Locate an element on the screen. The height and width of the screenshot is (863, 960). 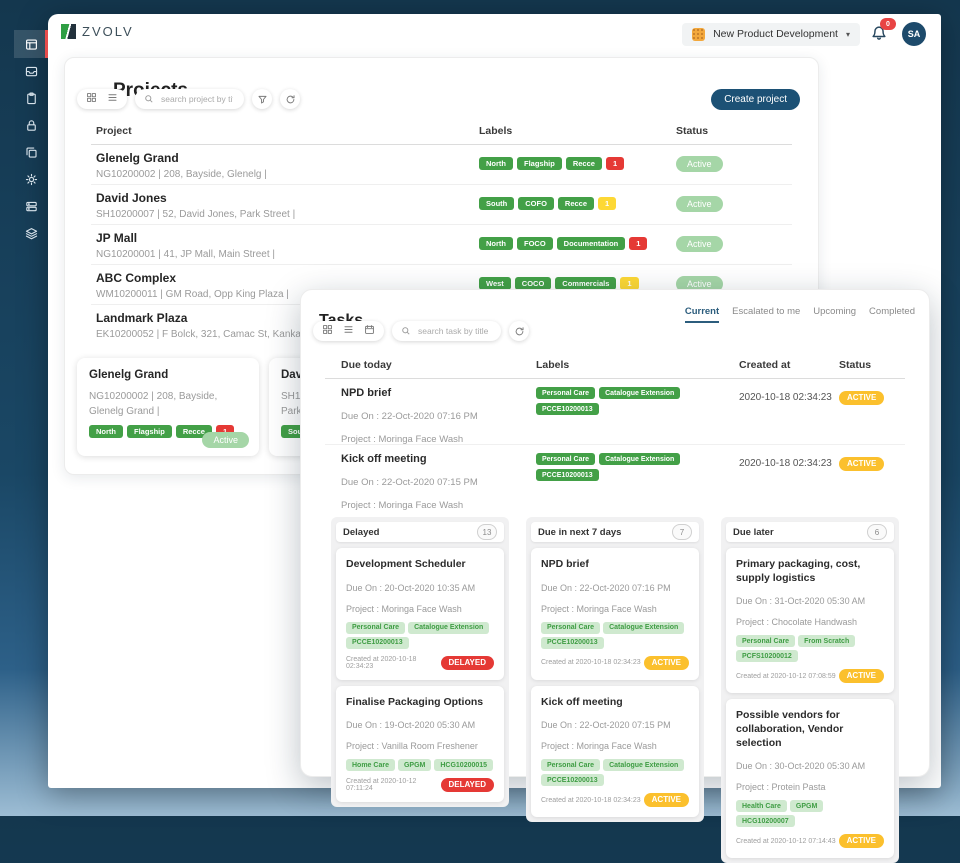
label-chip: Catalogue Extension is located at coordinates (640, 393).